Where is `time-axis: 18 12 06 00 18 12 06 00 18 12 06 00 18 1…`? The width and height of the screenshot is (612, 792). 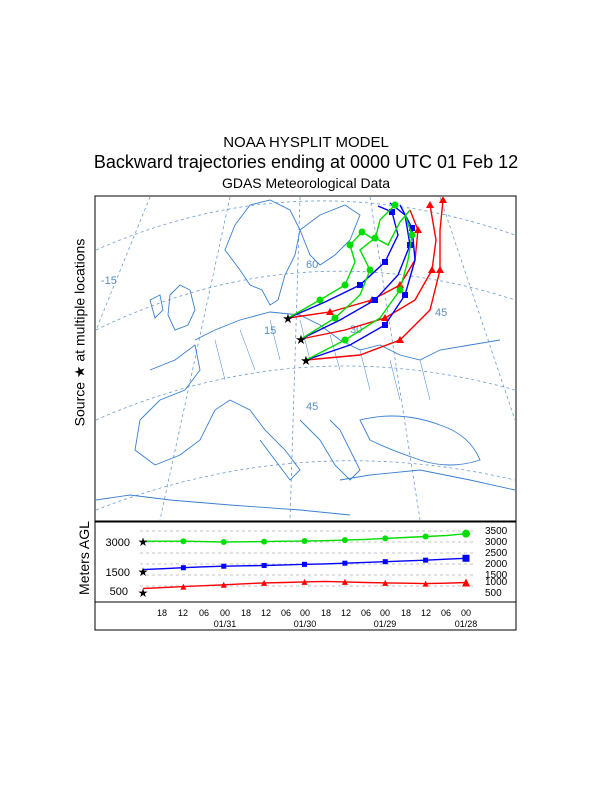 time-axis: 18 12 06 00 18 12 06 00 18 12 06 00 18 1… is located at coordinates (317, 618).